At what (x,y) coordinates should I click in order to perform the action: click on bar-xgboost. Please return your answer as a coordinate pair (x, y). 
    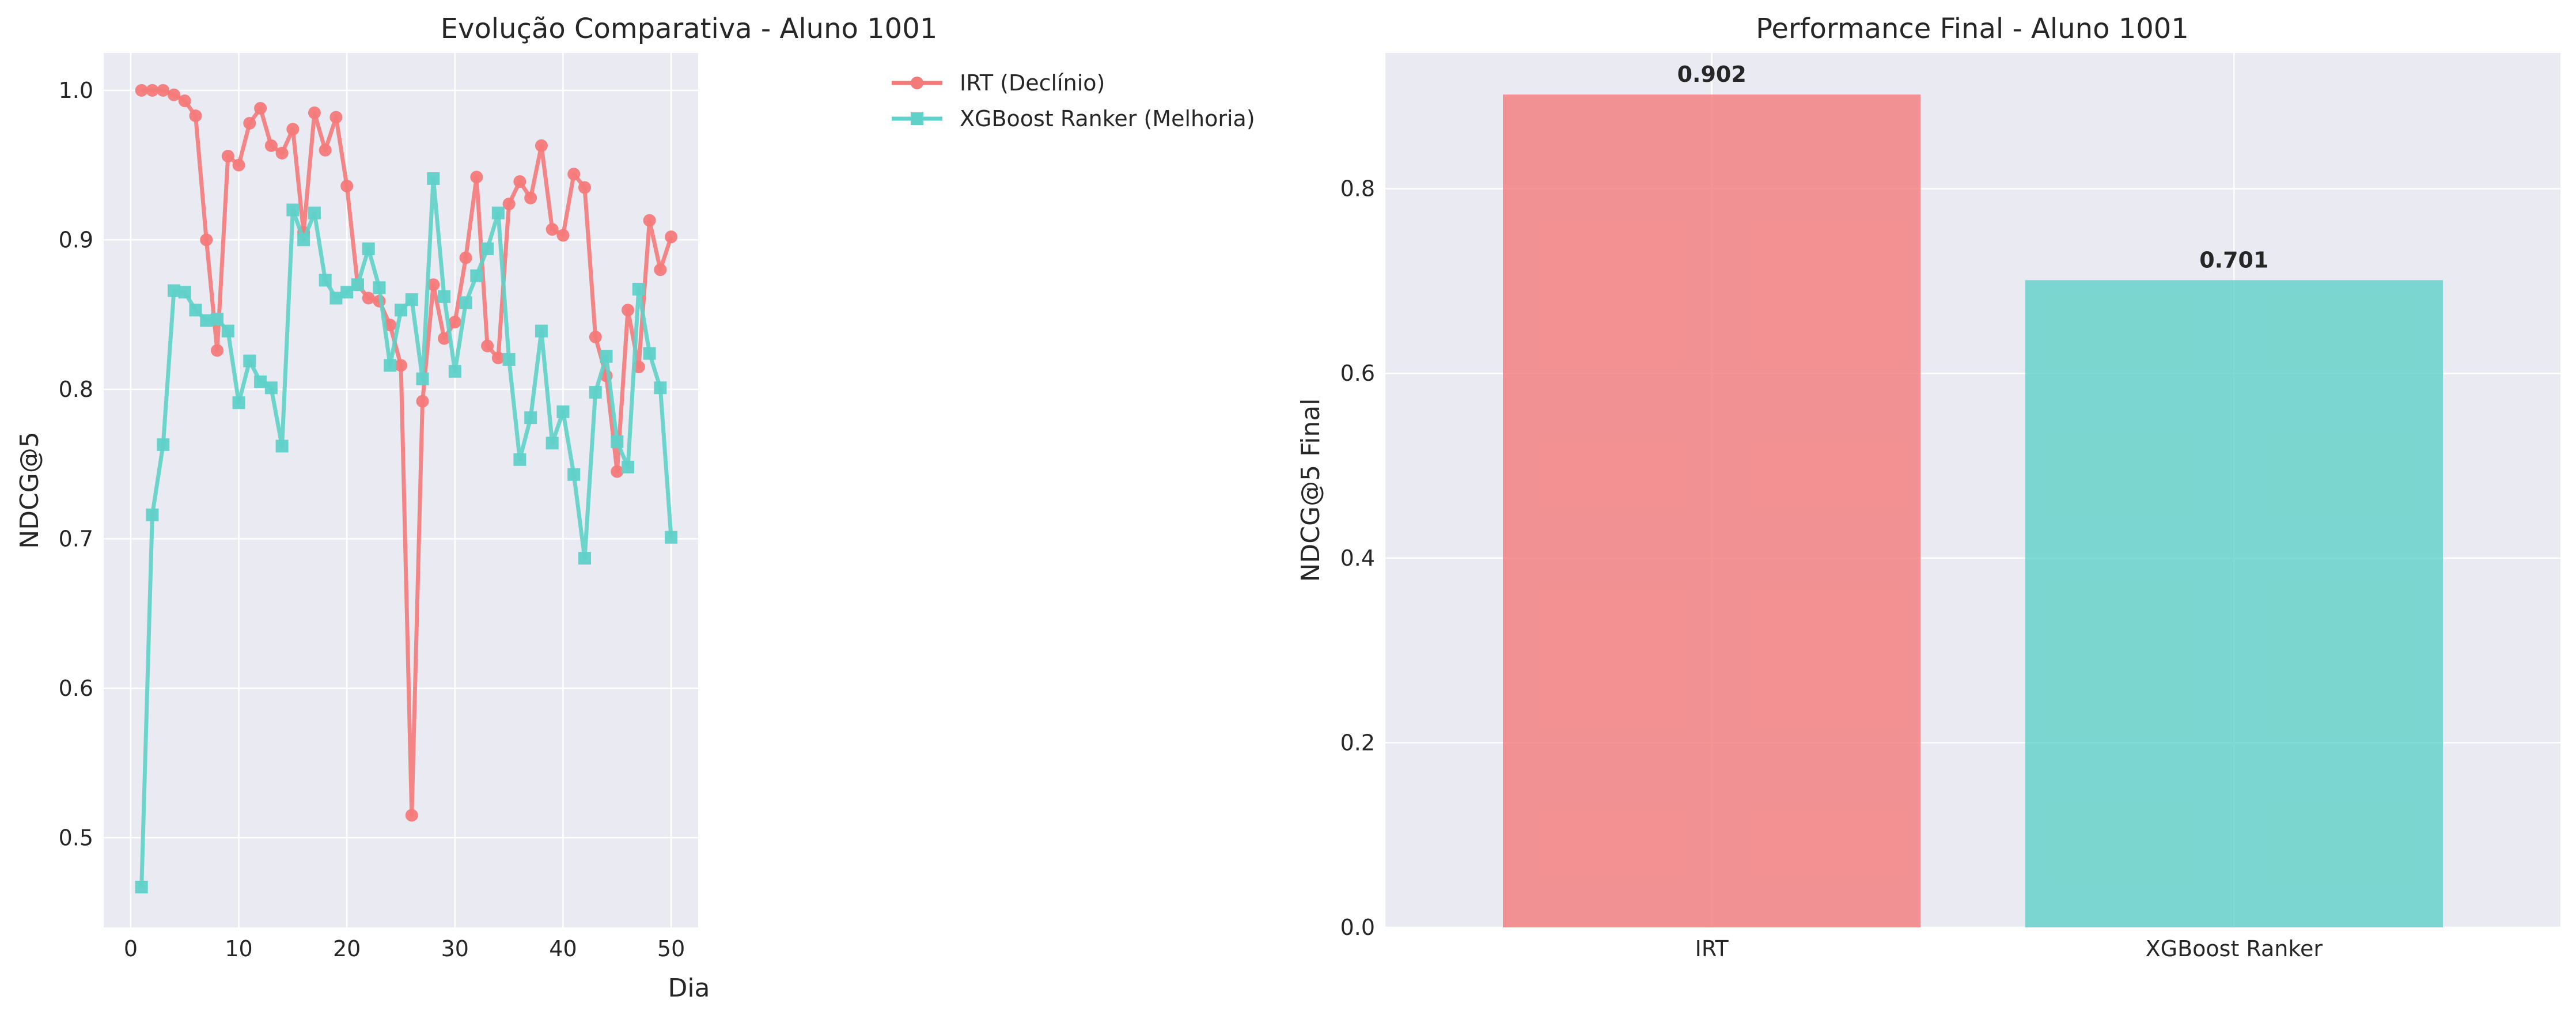
    Looking at the image, I should click on (2234, 603).